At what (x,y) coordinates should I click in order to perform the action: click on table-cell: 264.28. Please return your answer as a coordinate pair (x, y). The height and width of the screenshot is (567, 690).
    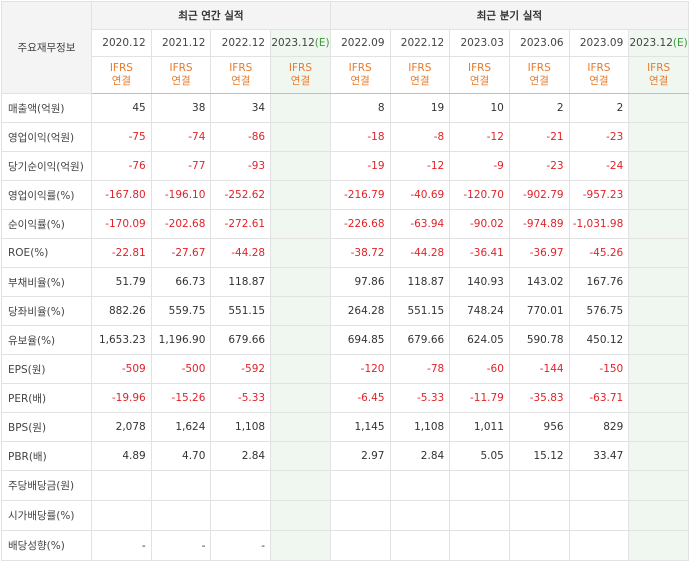
    Looking at the image, I should click on (360, 311).